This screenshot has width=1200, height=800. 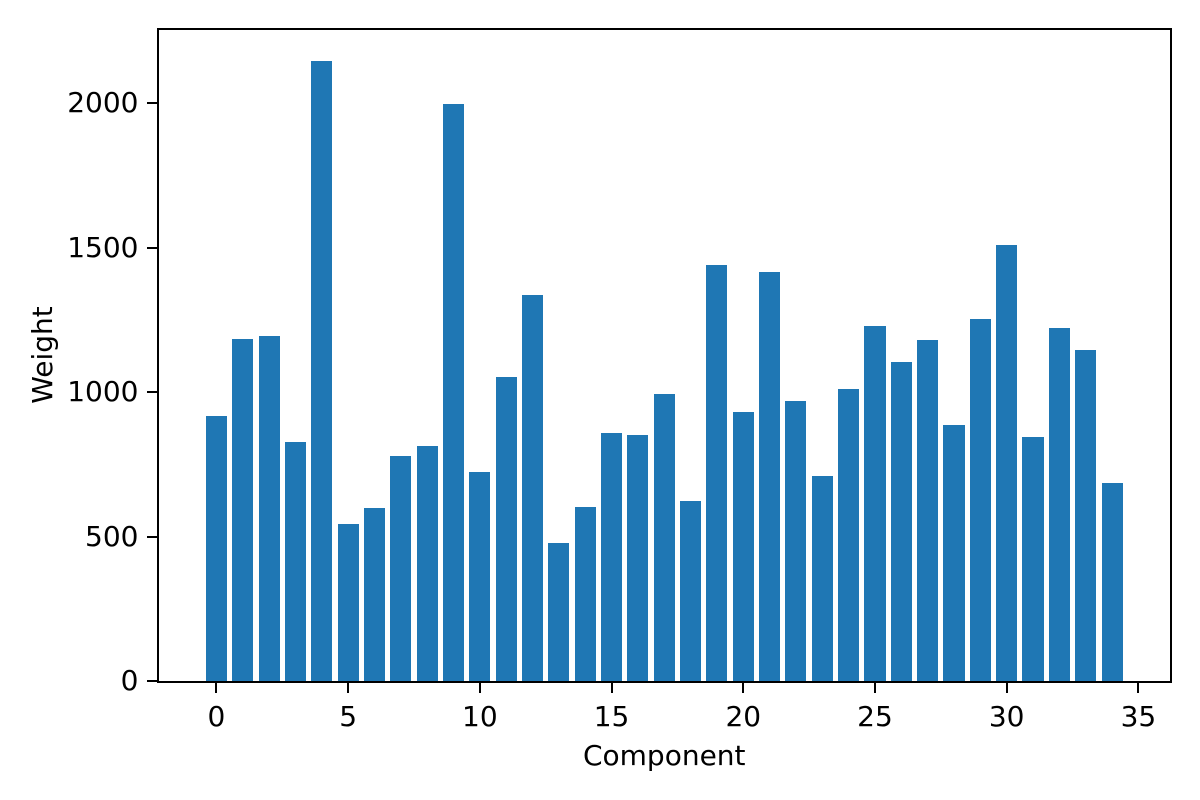 I want to click on x-tick-label-20: 20, so click(x=743, y=716).